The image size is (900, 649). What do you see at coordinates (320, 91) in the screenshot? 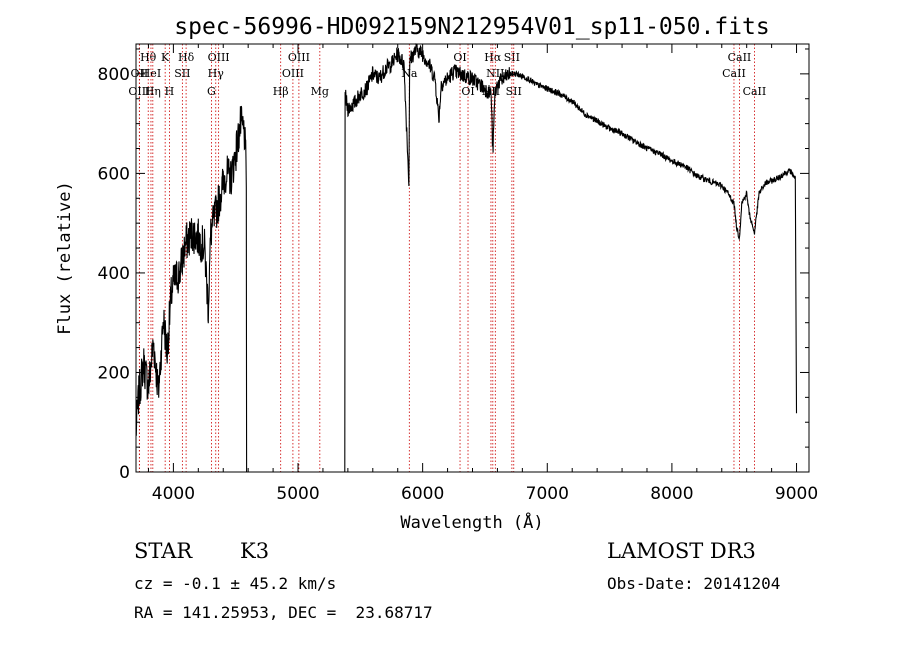
I see `marker-label-15: Mg` at bounding box center [320, 91].